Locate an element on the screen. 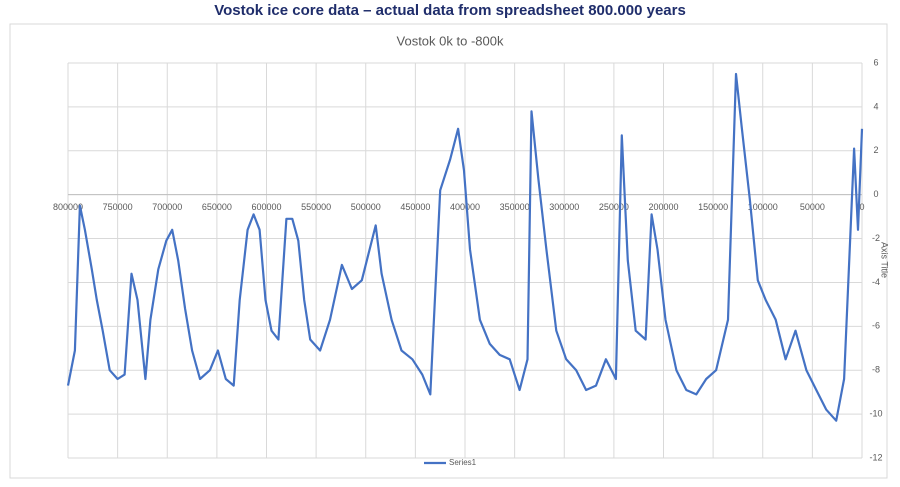 The height and width of the screenshot is (487, 900). x-tick-label: 600000 is located at coordinates (266, 207).